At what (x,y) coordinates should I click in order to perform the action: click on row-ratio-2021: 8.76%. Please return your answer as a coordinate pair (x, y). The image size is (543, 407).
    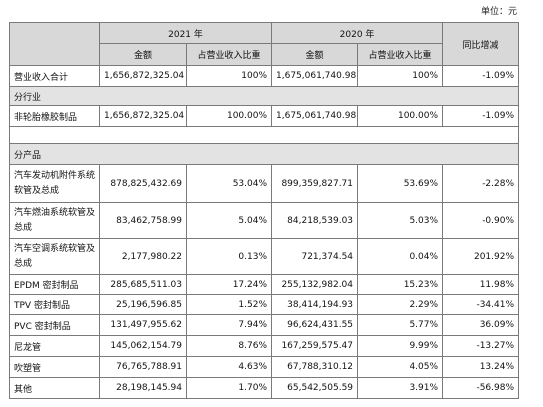
    Looking at the image, I should click on (229, 346).